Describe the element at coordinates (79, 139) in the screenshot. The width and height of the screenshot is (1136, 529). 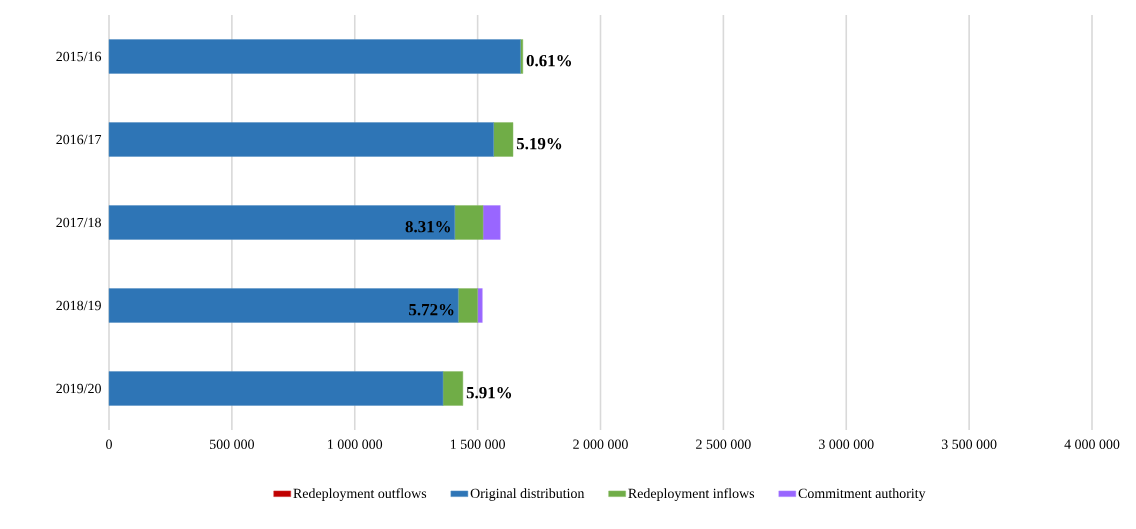
I see `y-tick-label: 2016/17` at that location.